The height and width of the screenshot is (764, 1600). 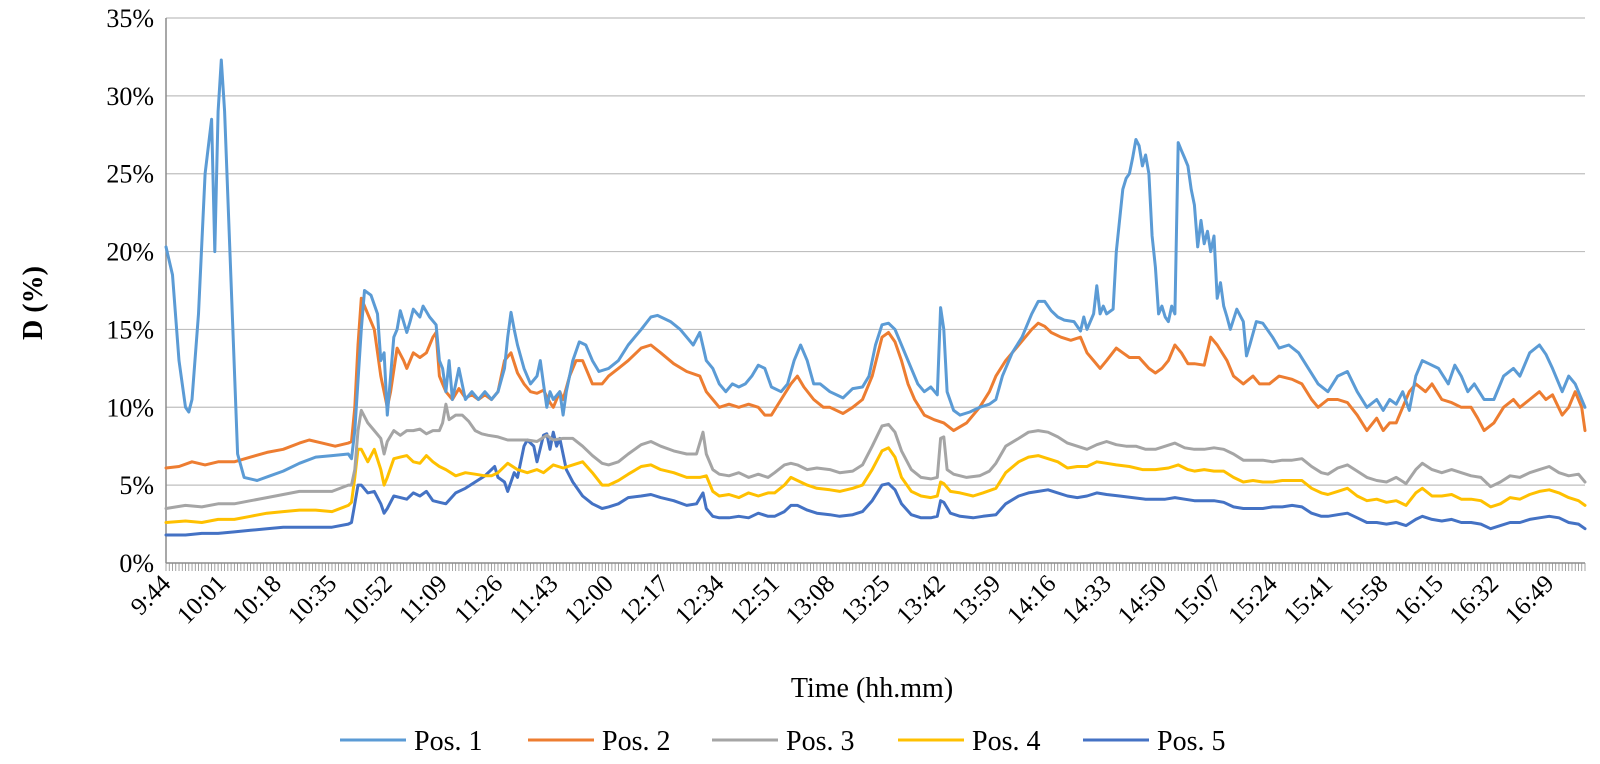 I want to click on legend-item: Pos. 1, so click(x=411, y=741).